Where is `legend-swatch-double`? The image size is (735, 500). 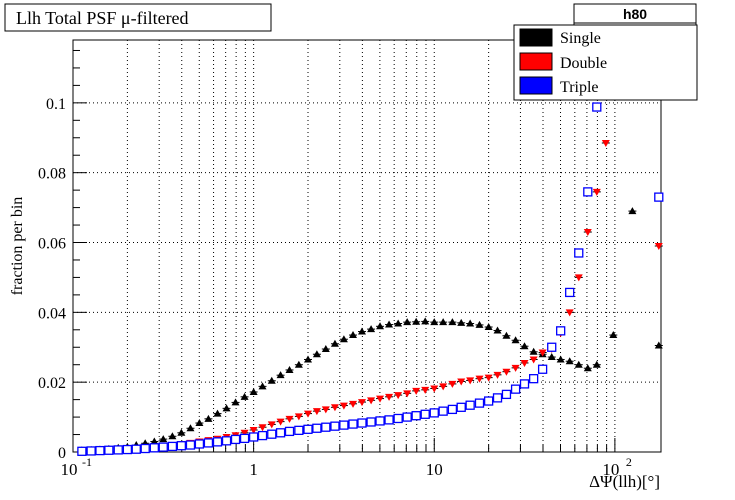 legend-swatch-double is located at coordinates (536, 61).